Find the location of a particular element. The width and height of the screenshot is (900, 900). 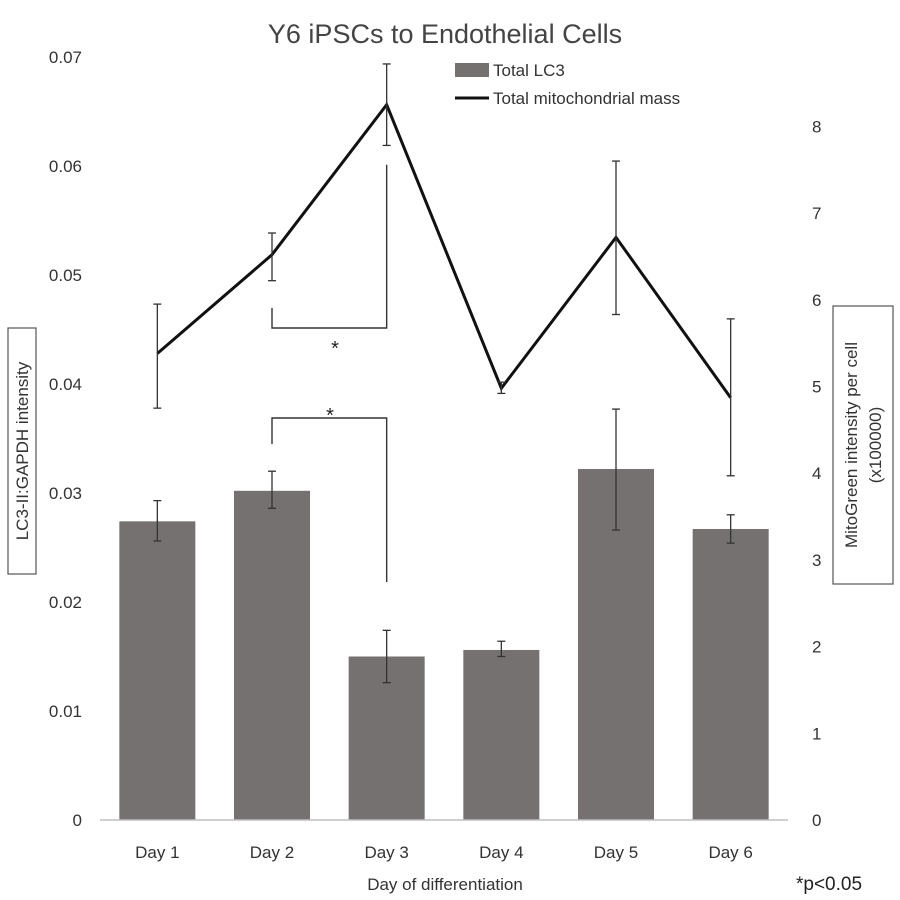

y-axis-right: 0 1 2 3 4 5 6 7 8 is located at coordinates (816, 473).